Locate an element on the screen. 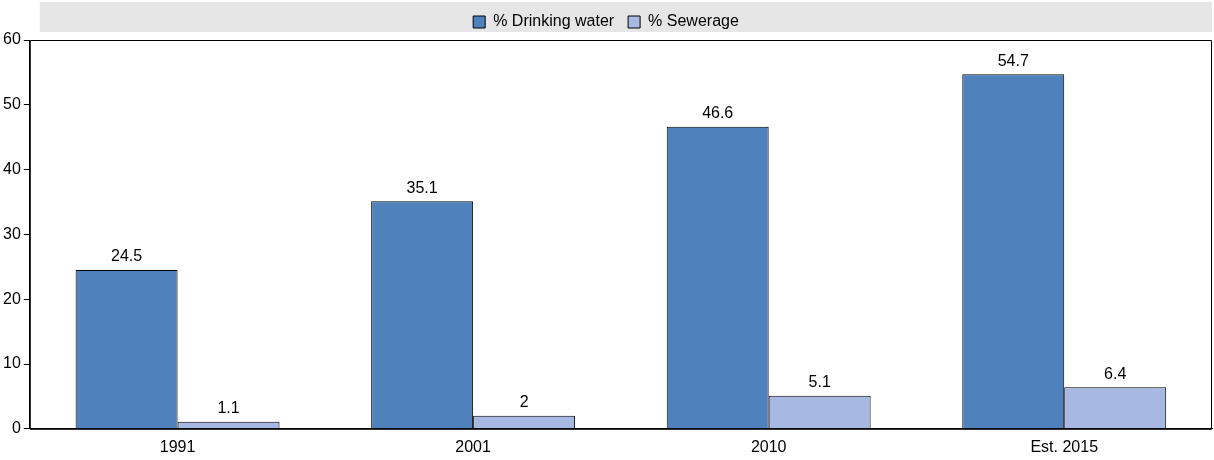 The width and height of the screenshot is (1214, 460). x-tick-label: Est. 2015 is located at coordinates (1064, 446).